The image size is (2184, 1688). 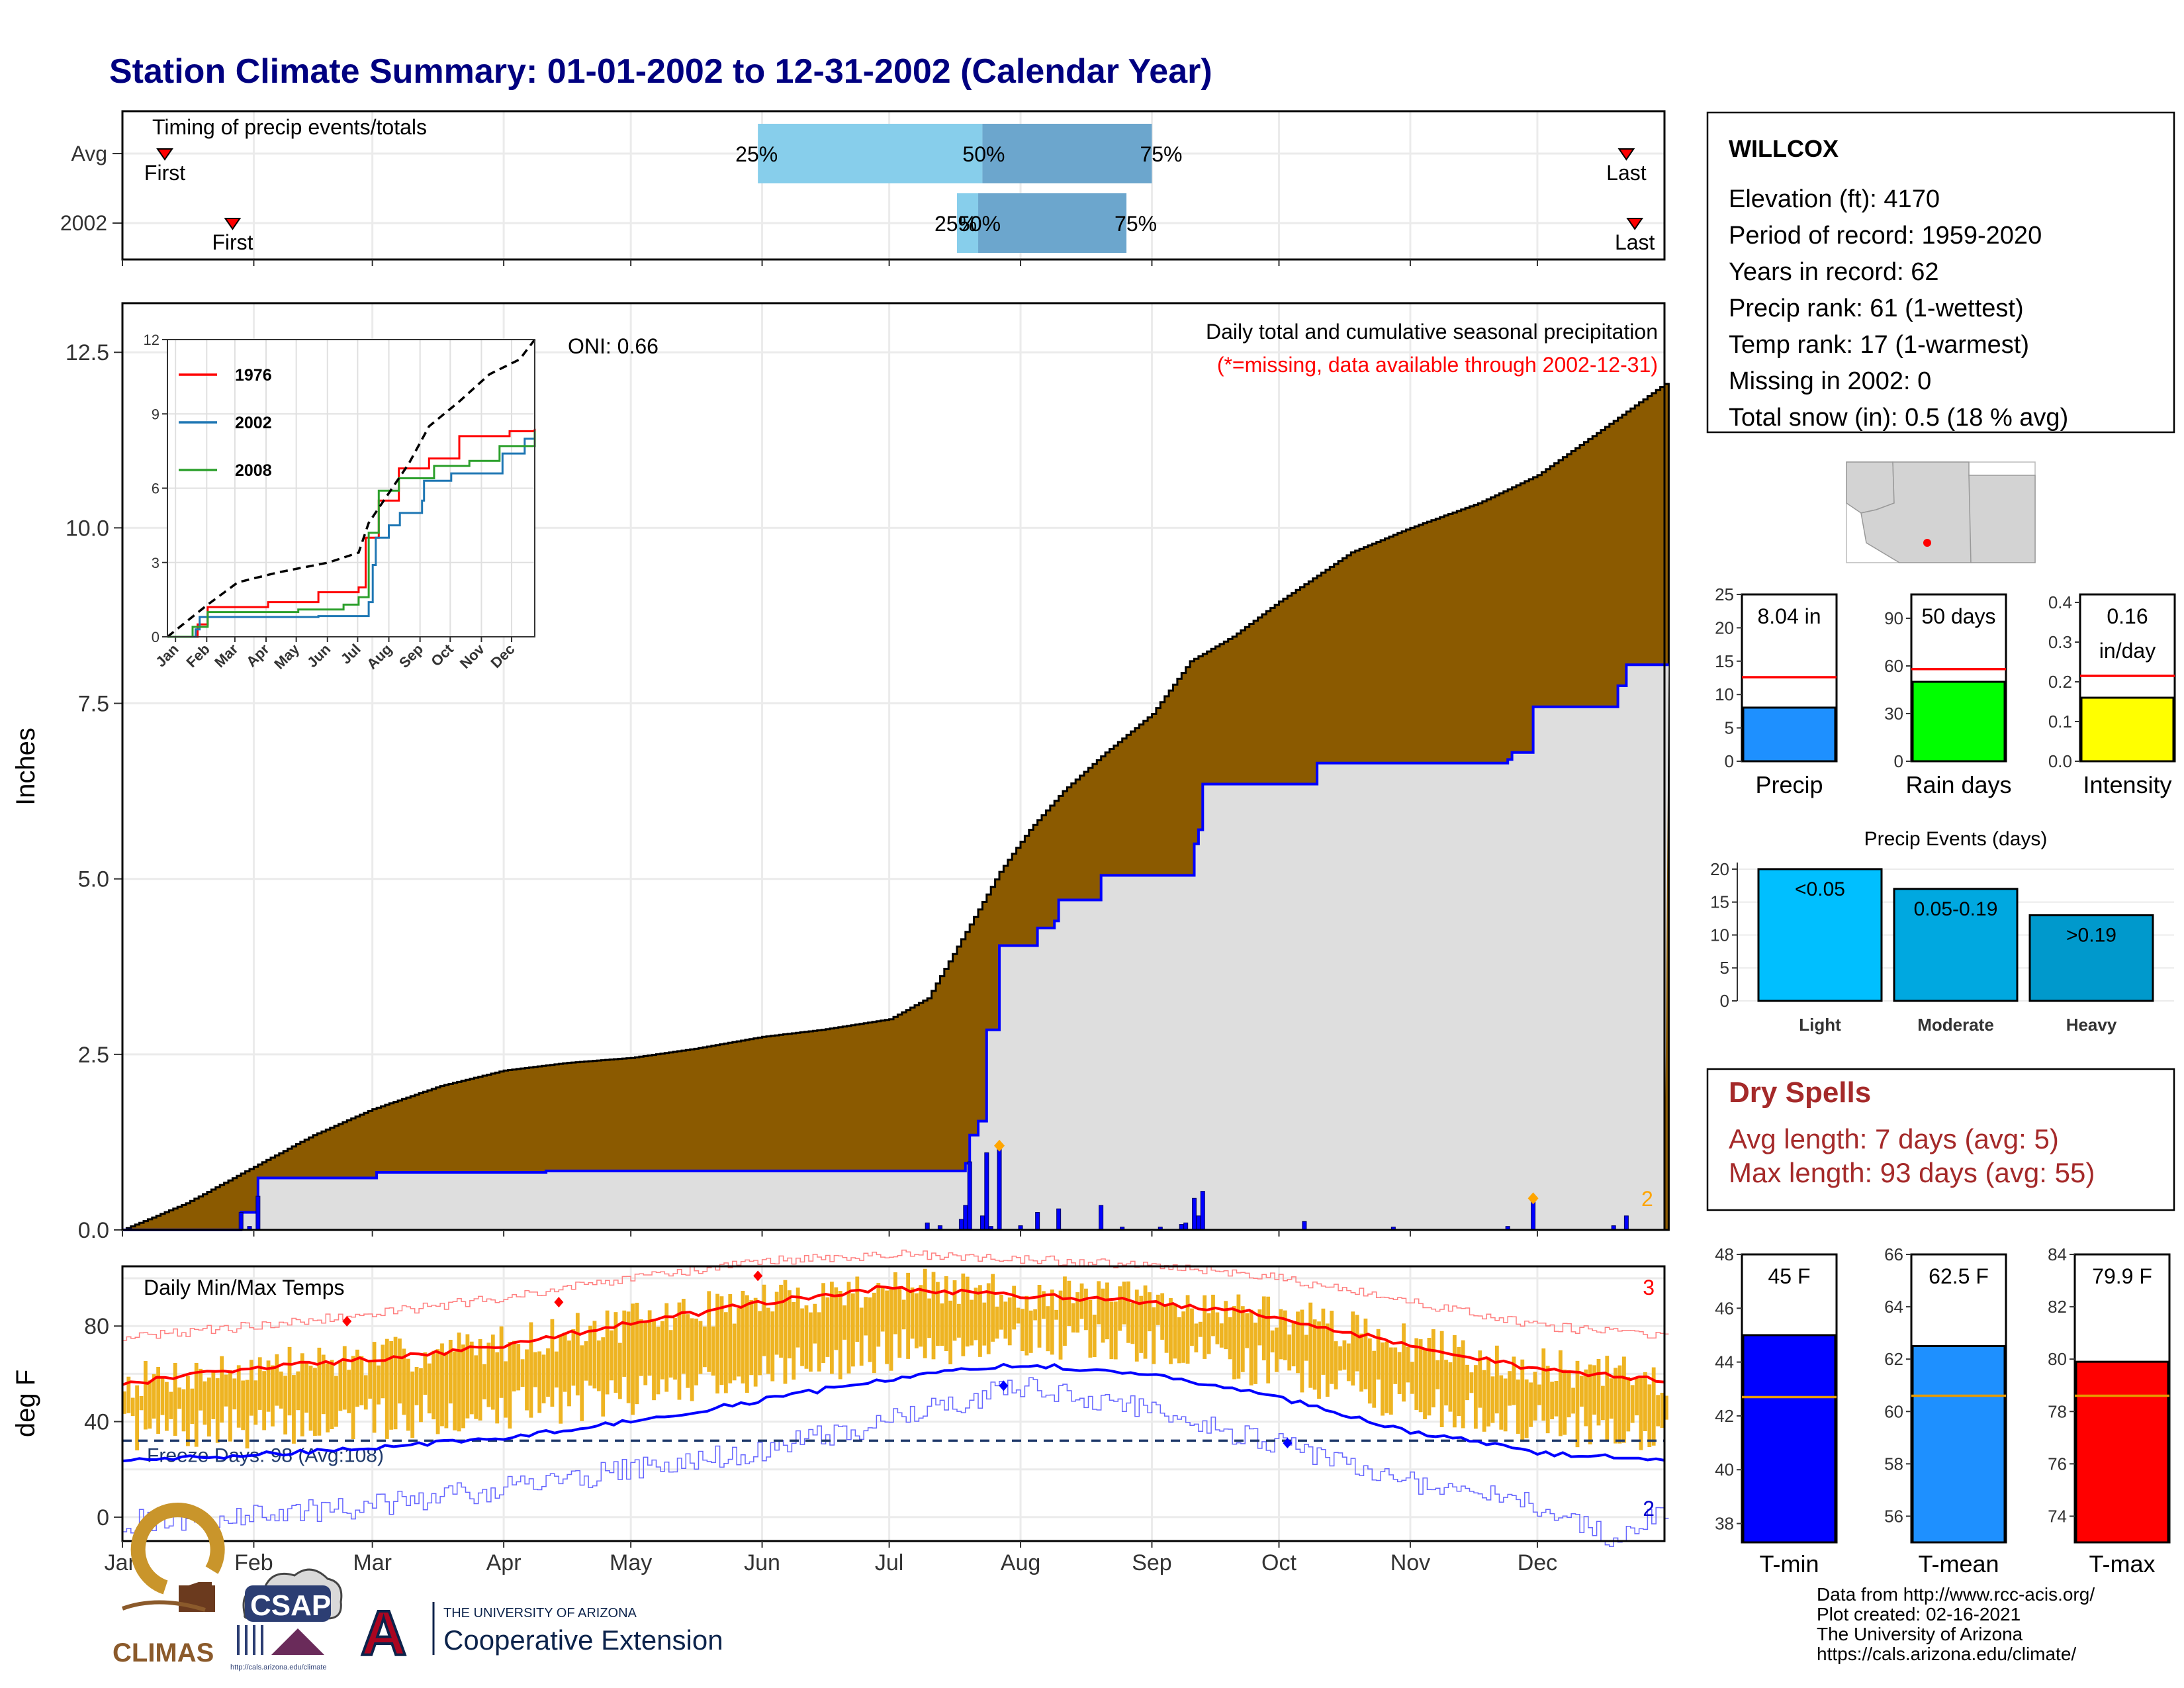 What do you see at coordinates (1894, 714) in the screenshot?
I see `mini-y-tick-label: 30` at bounding box center [1894, 714].